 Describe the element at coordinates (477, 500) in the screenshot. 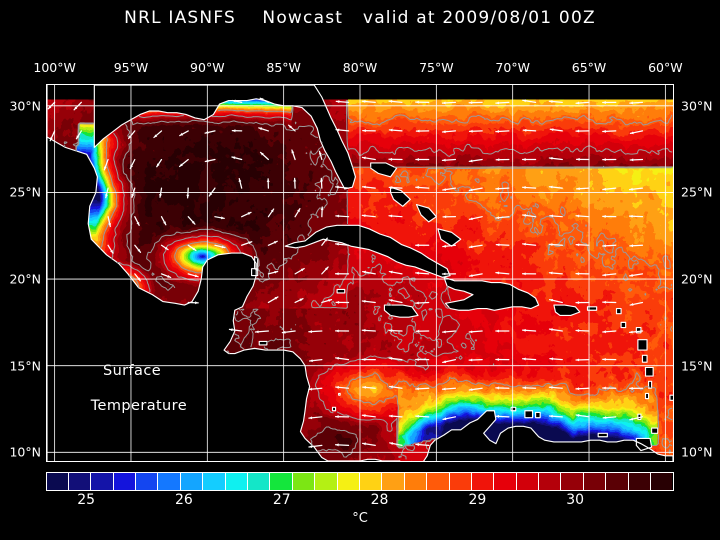

I see `colorbar-tick-label: 29` at that location.